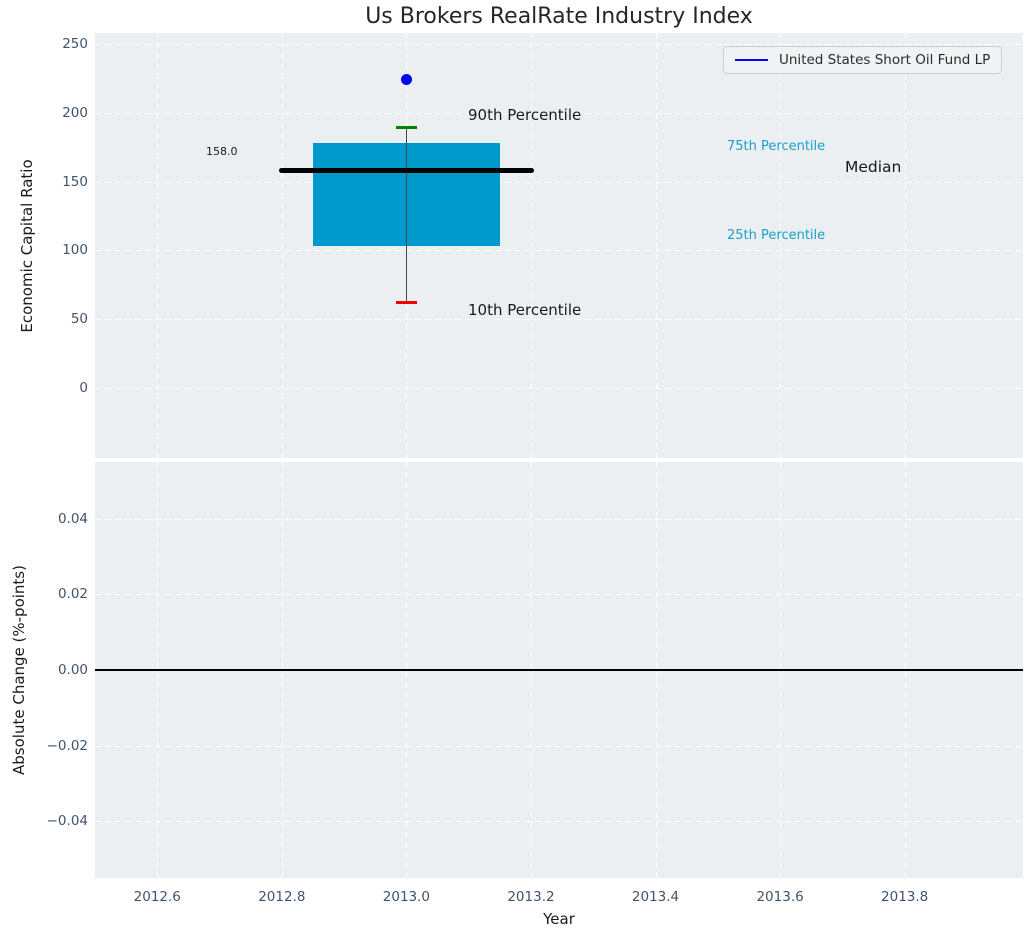 The height and width of the screenshot is (942, 1034). Describe the element at coordinates (885, 60) in the screenshot. I see `legend-label: United States Short Oil Fund LP` at that location.